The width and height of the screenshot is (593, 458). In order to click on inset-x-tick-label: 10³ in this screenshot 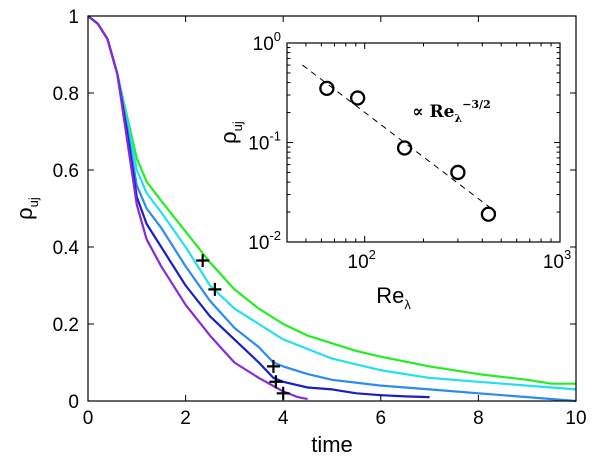, I will do `click(557, 260)`.